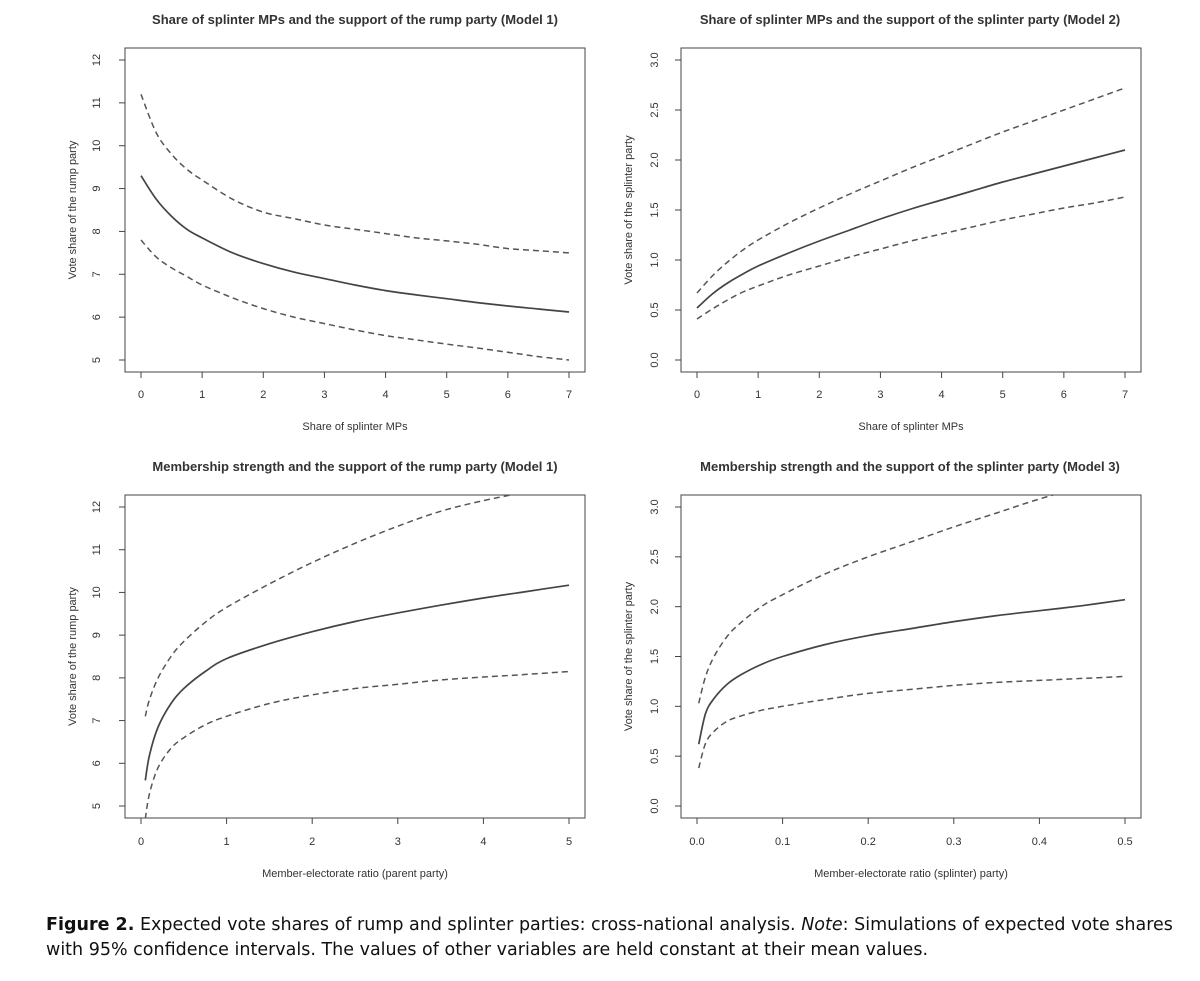 The width and height of the screenshot is (1200, 981). What do you see at coordinates (696, 842) in the screenshot?
I see `x-tick-label: 0.0` at bounding box center [696, 842].